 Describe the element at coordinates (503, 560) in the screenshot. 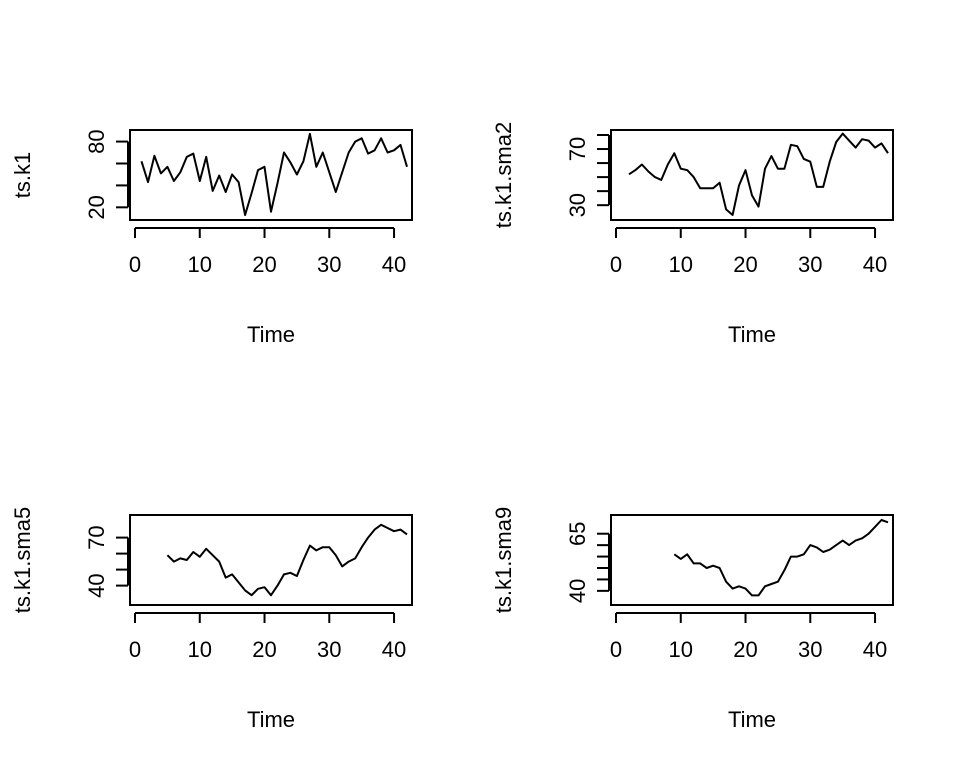

I see `y-axis-label: ts.k1.sma9` at that location.